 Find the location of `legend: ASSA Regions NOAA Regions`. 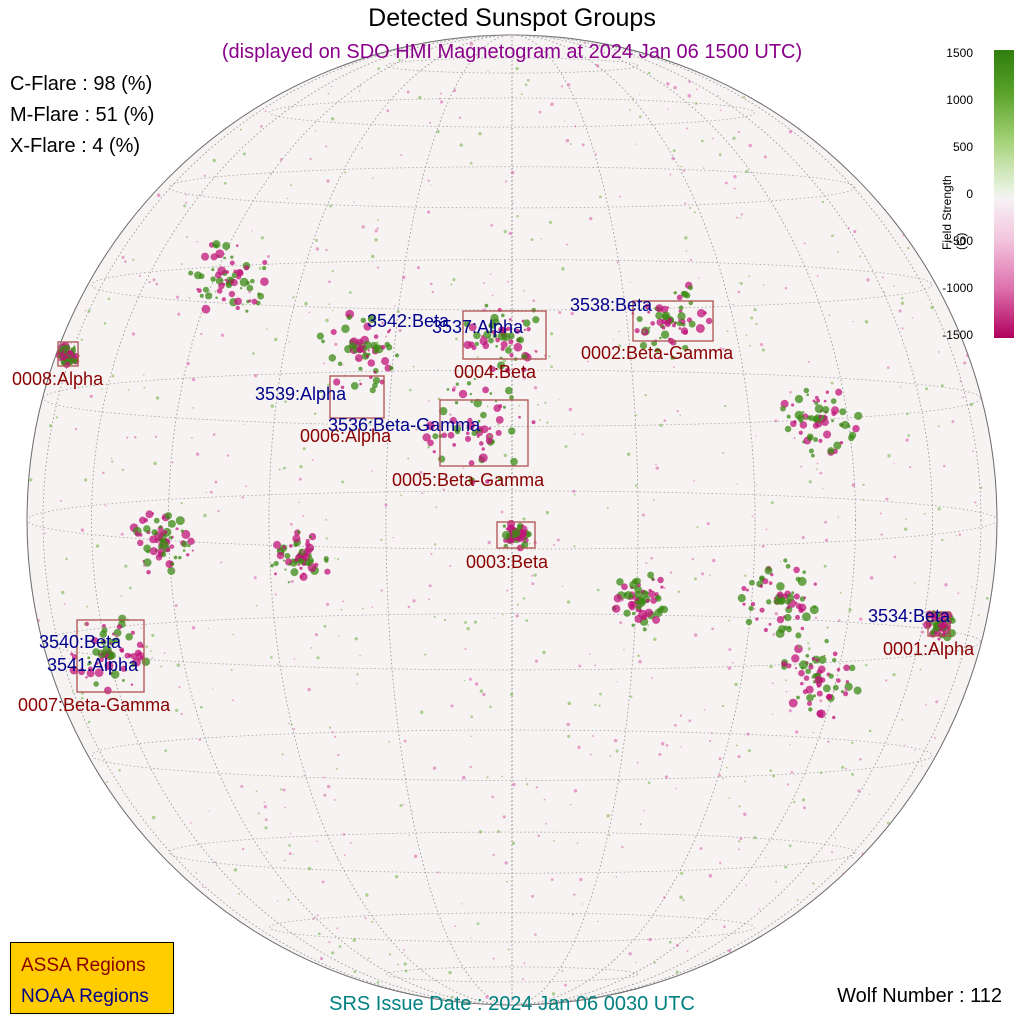

legend: ASSA Regions NOAA Regions is located at coordinates (92, 978).